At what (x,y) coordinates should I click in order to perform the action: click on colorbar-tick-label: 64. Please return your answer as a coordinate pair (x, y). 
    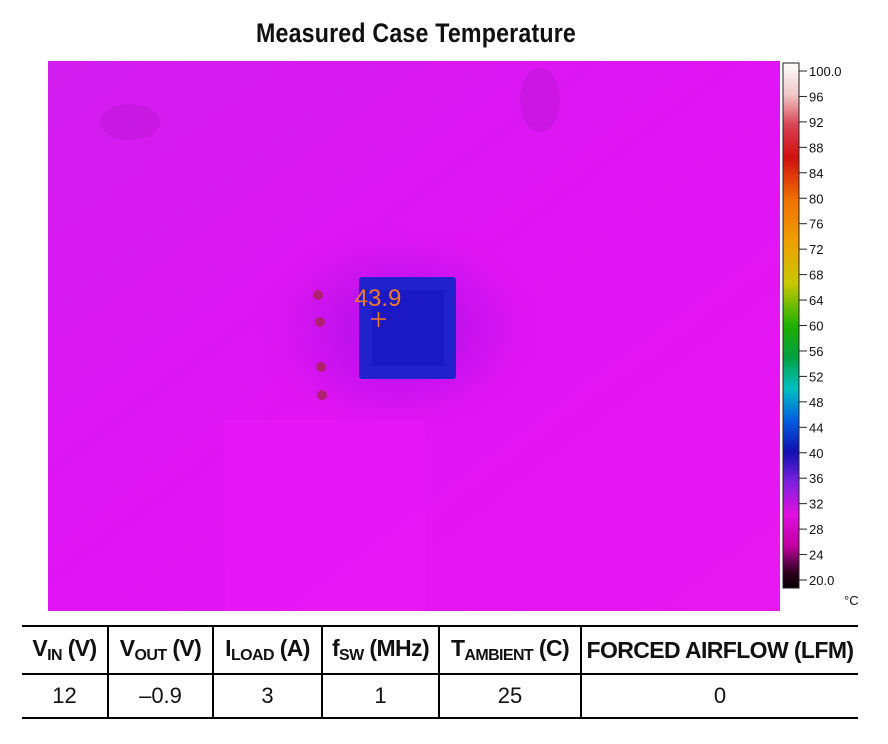
    Looking at the image, I should click on (816, 300).